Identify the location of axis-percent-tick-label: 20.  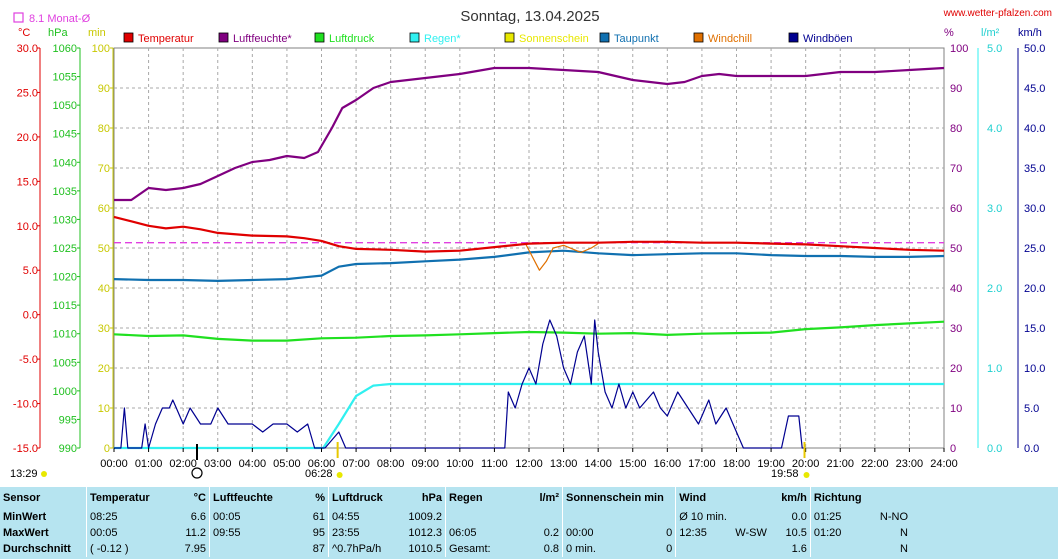
(956, 369).